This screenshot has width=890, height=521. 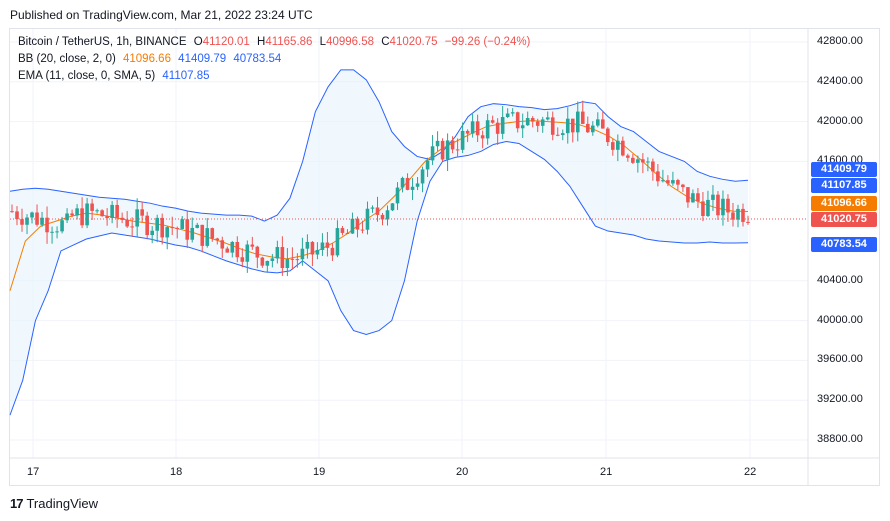 I want to click on price-tick-label: 38800.00, so click(x=840, y=439).